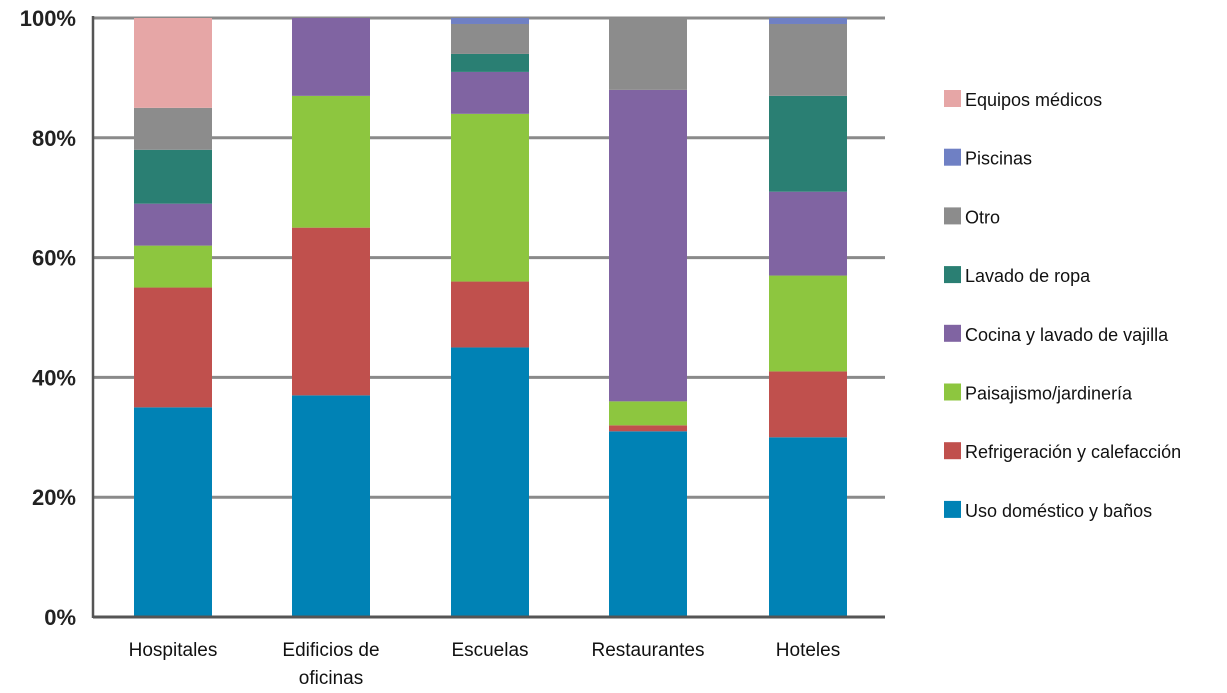  I want to click on legend-item: Cocina y lavado de vajilla, so click(1056, 334).